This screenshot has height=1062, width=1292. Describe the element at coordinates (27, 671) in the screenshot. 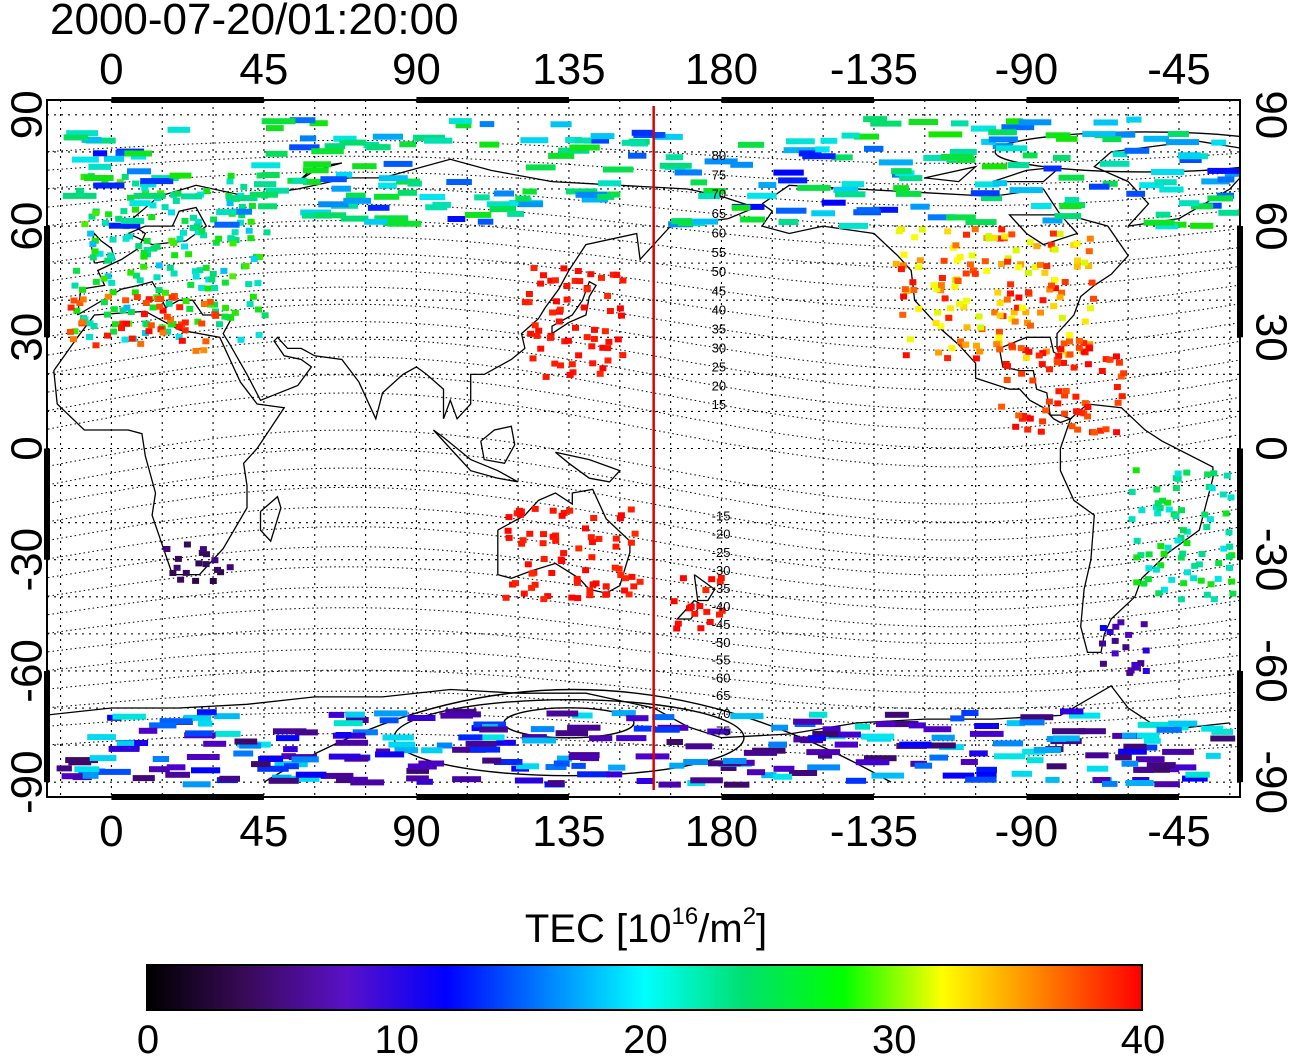

I see `left-lat-label: -60` at that location.